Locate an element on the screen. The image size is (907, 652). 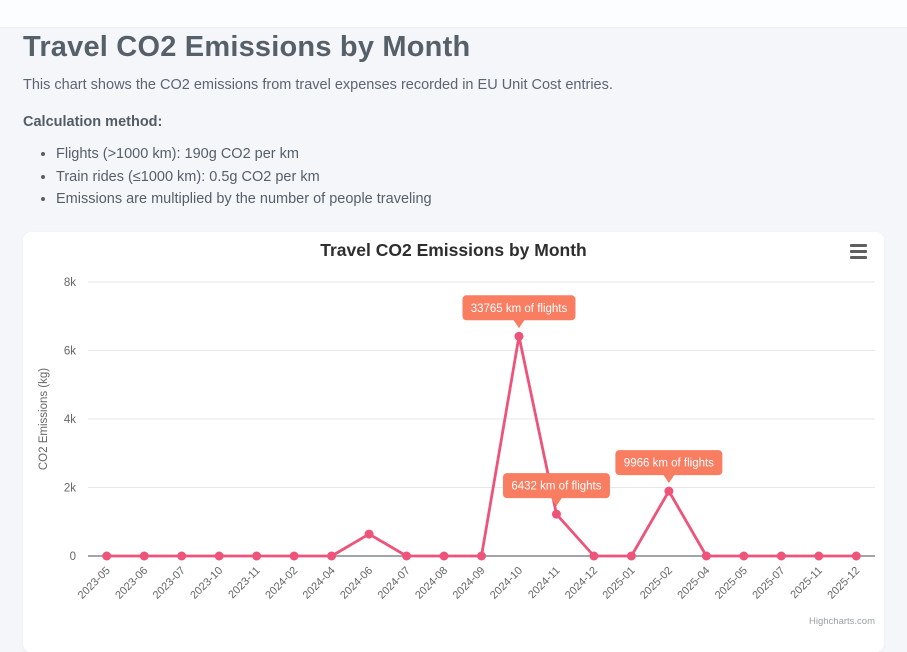
y-tick-label: 6k is located at coordinates (70, 352).